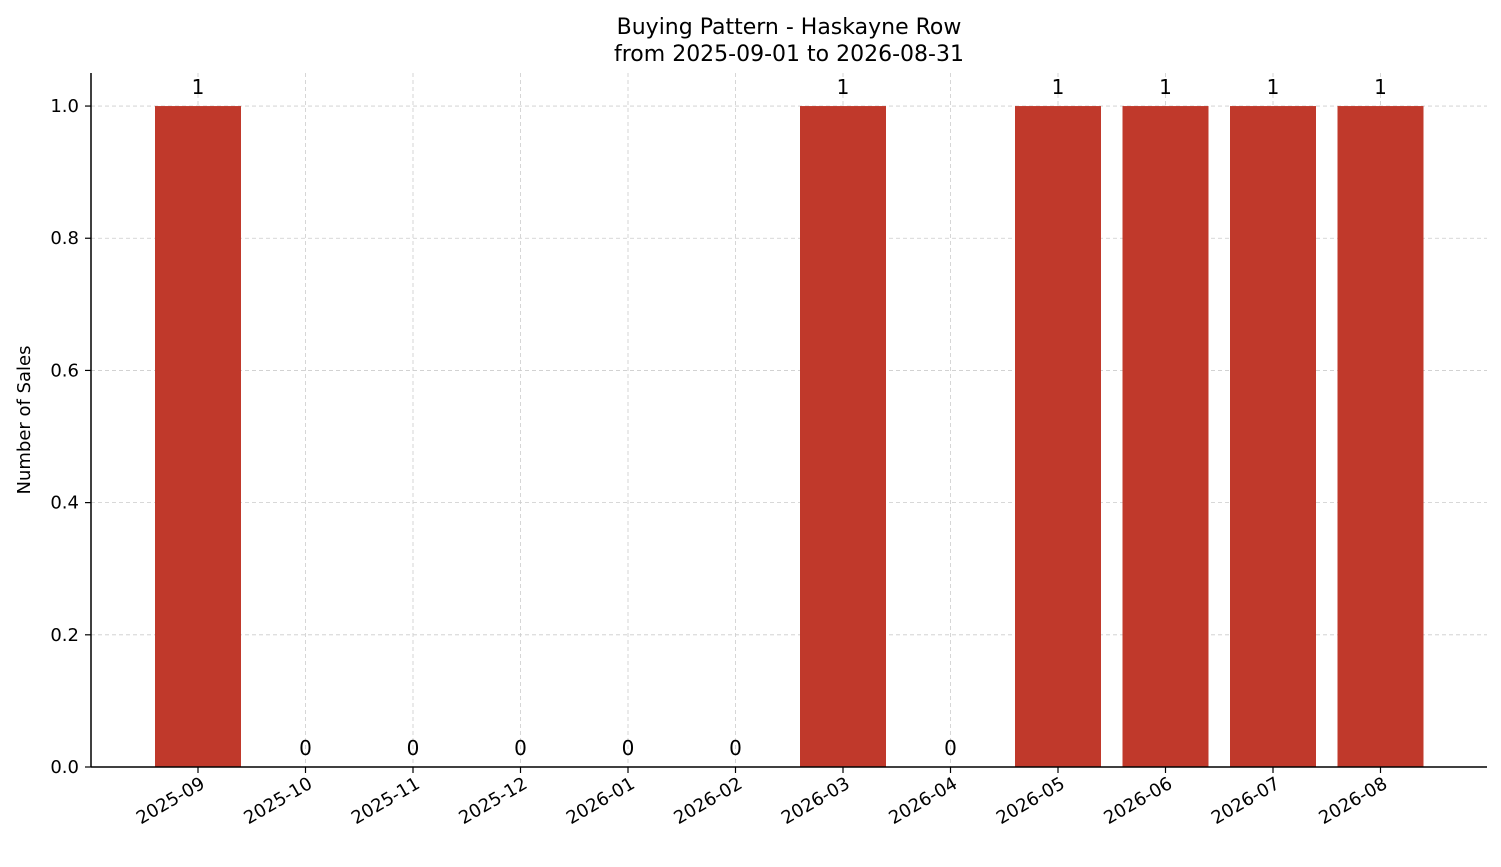 The height and width of the screenshot is (867, 1501). What do you see at coordinates (923, 801) in the screenshot?
I see `x-tick-label: 2026-04` at bounding box center [923, 801].